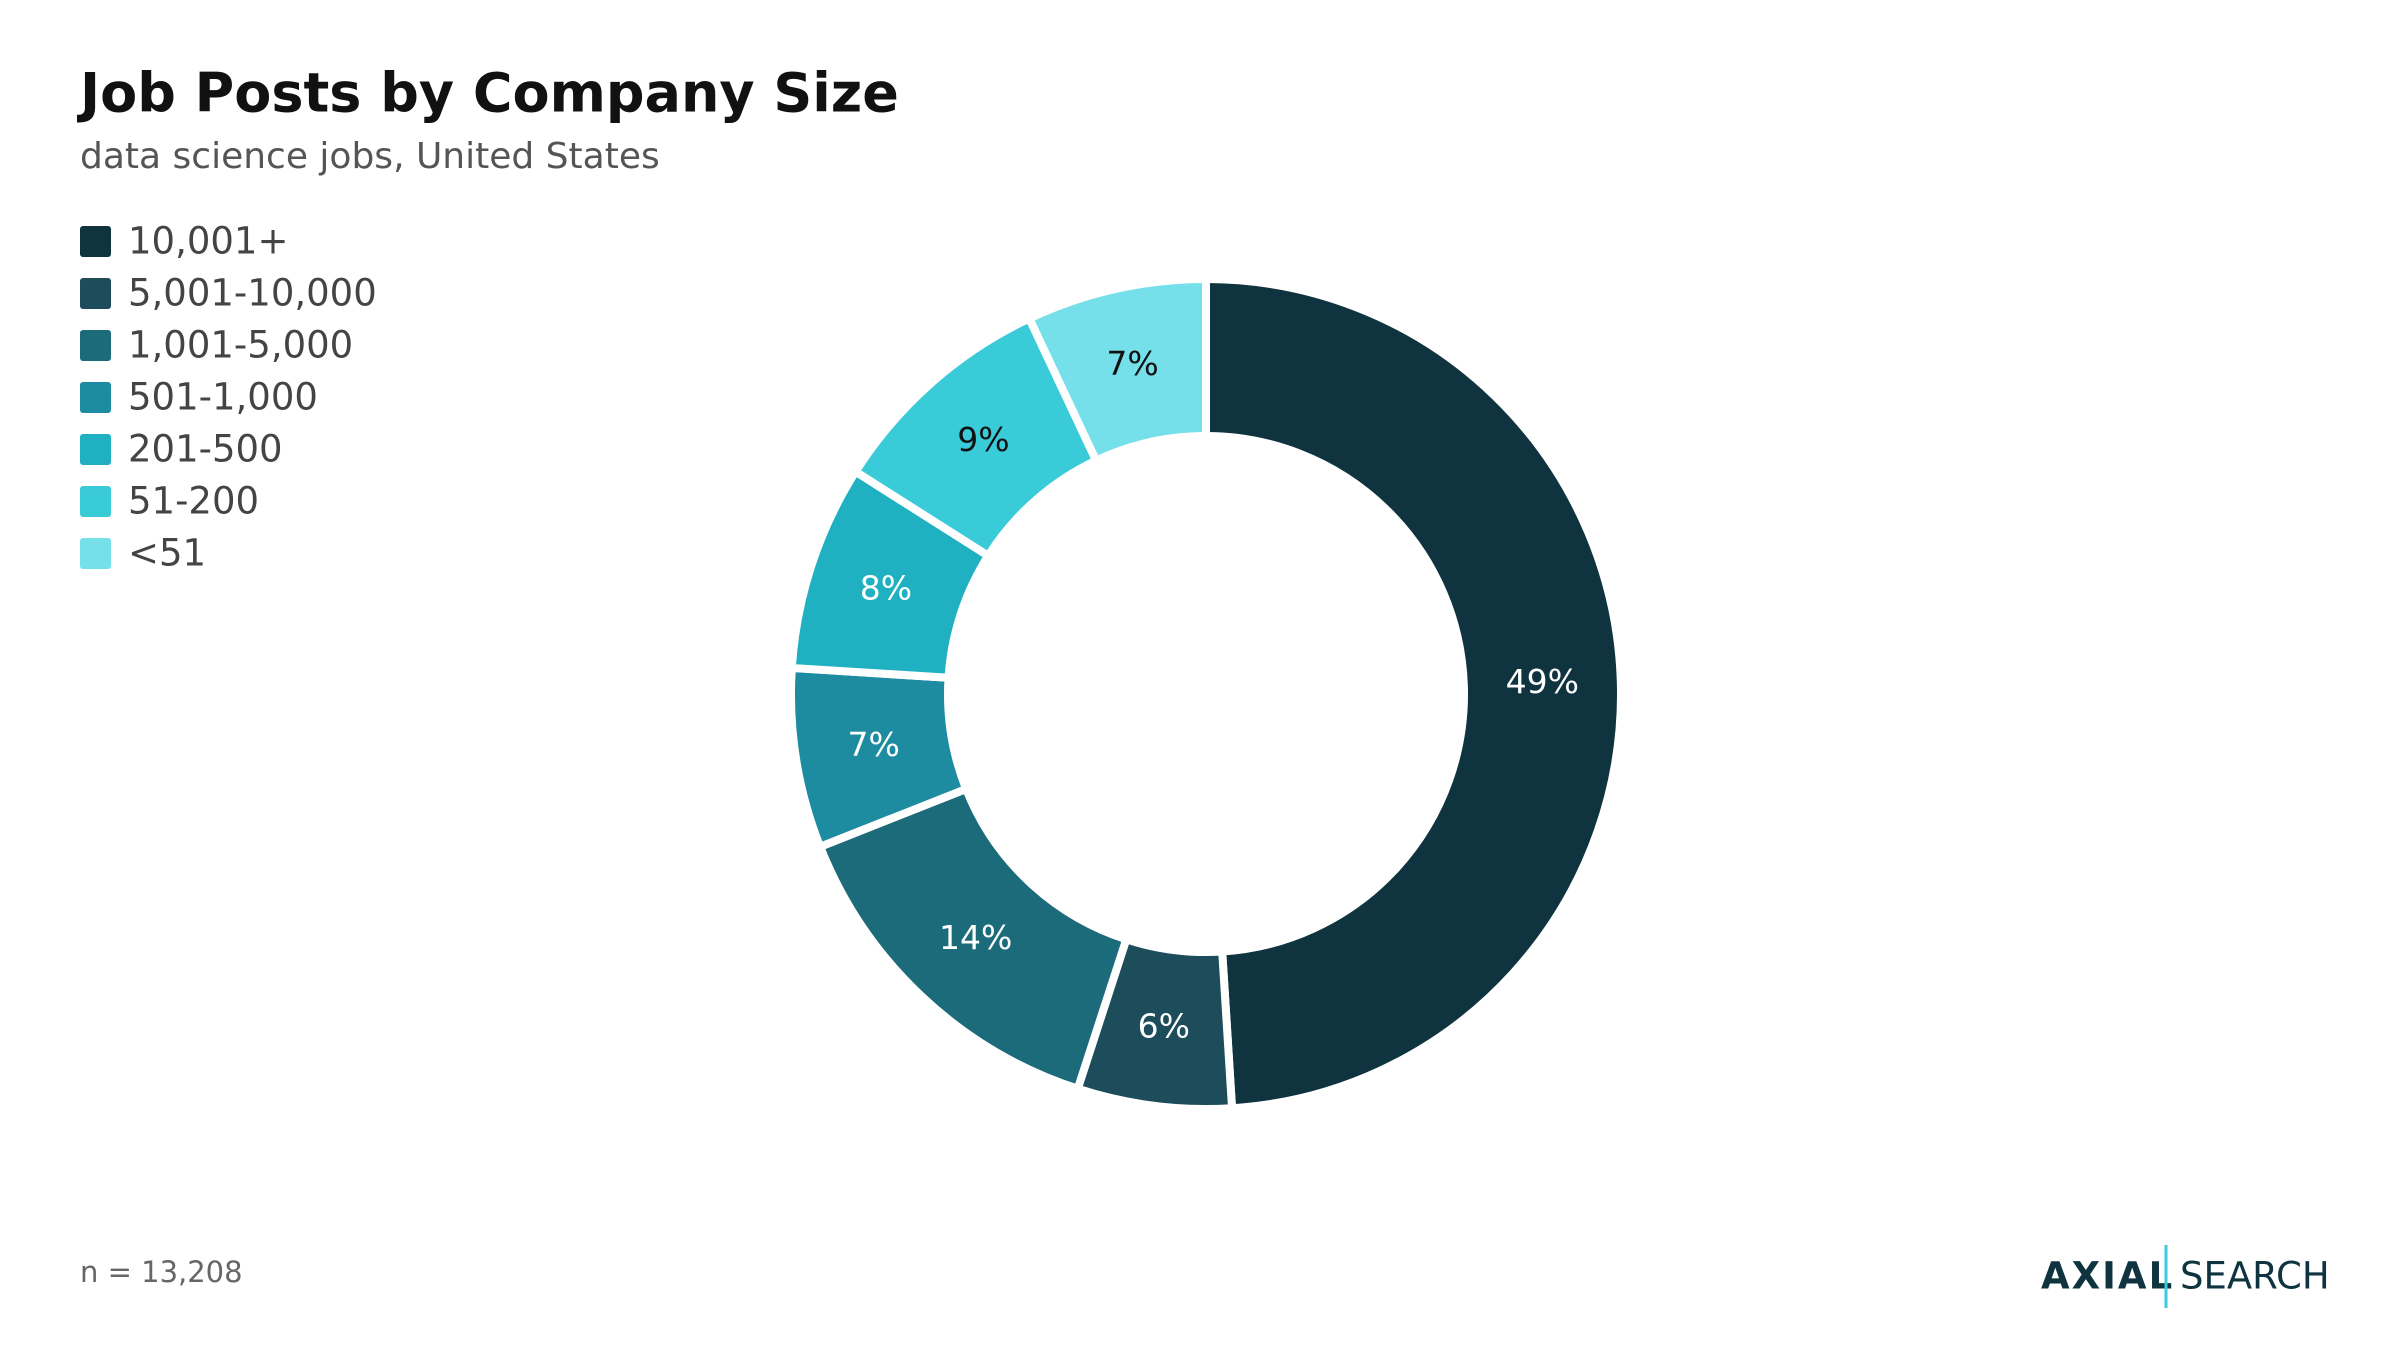 This screenshot has height=1350, width=2400. Describe the element at coordinates (223, 397) in the screenshot. I see `legend-label: 501-1,000` at that location.